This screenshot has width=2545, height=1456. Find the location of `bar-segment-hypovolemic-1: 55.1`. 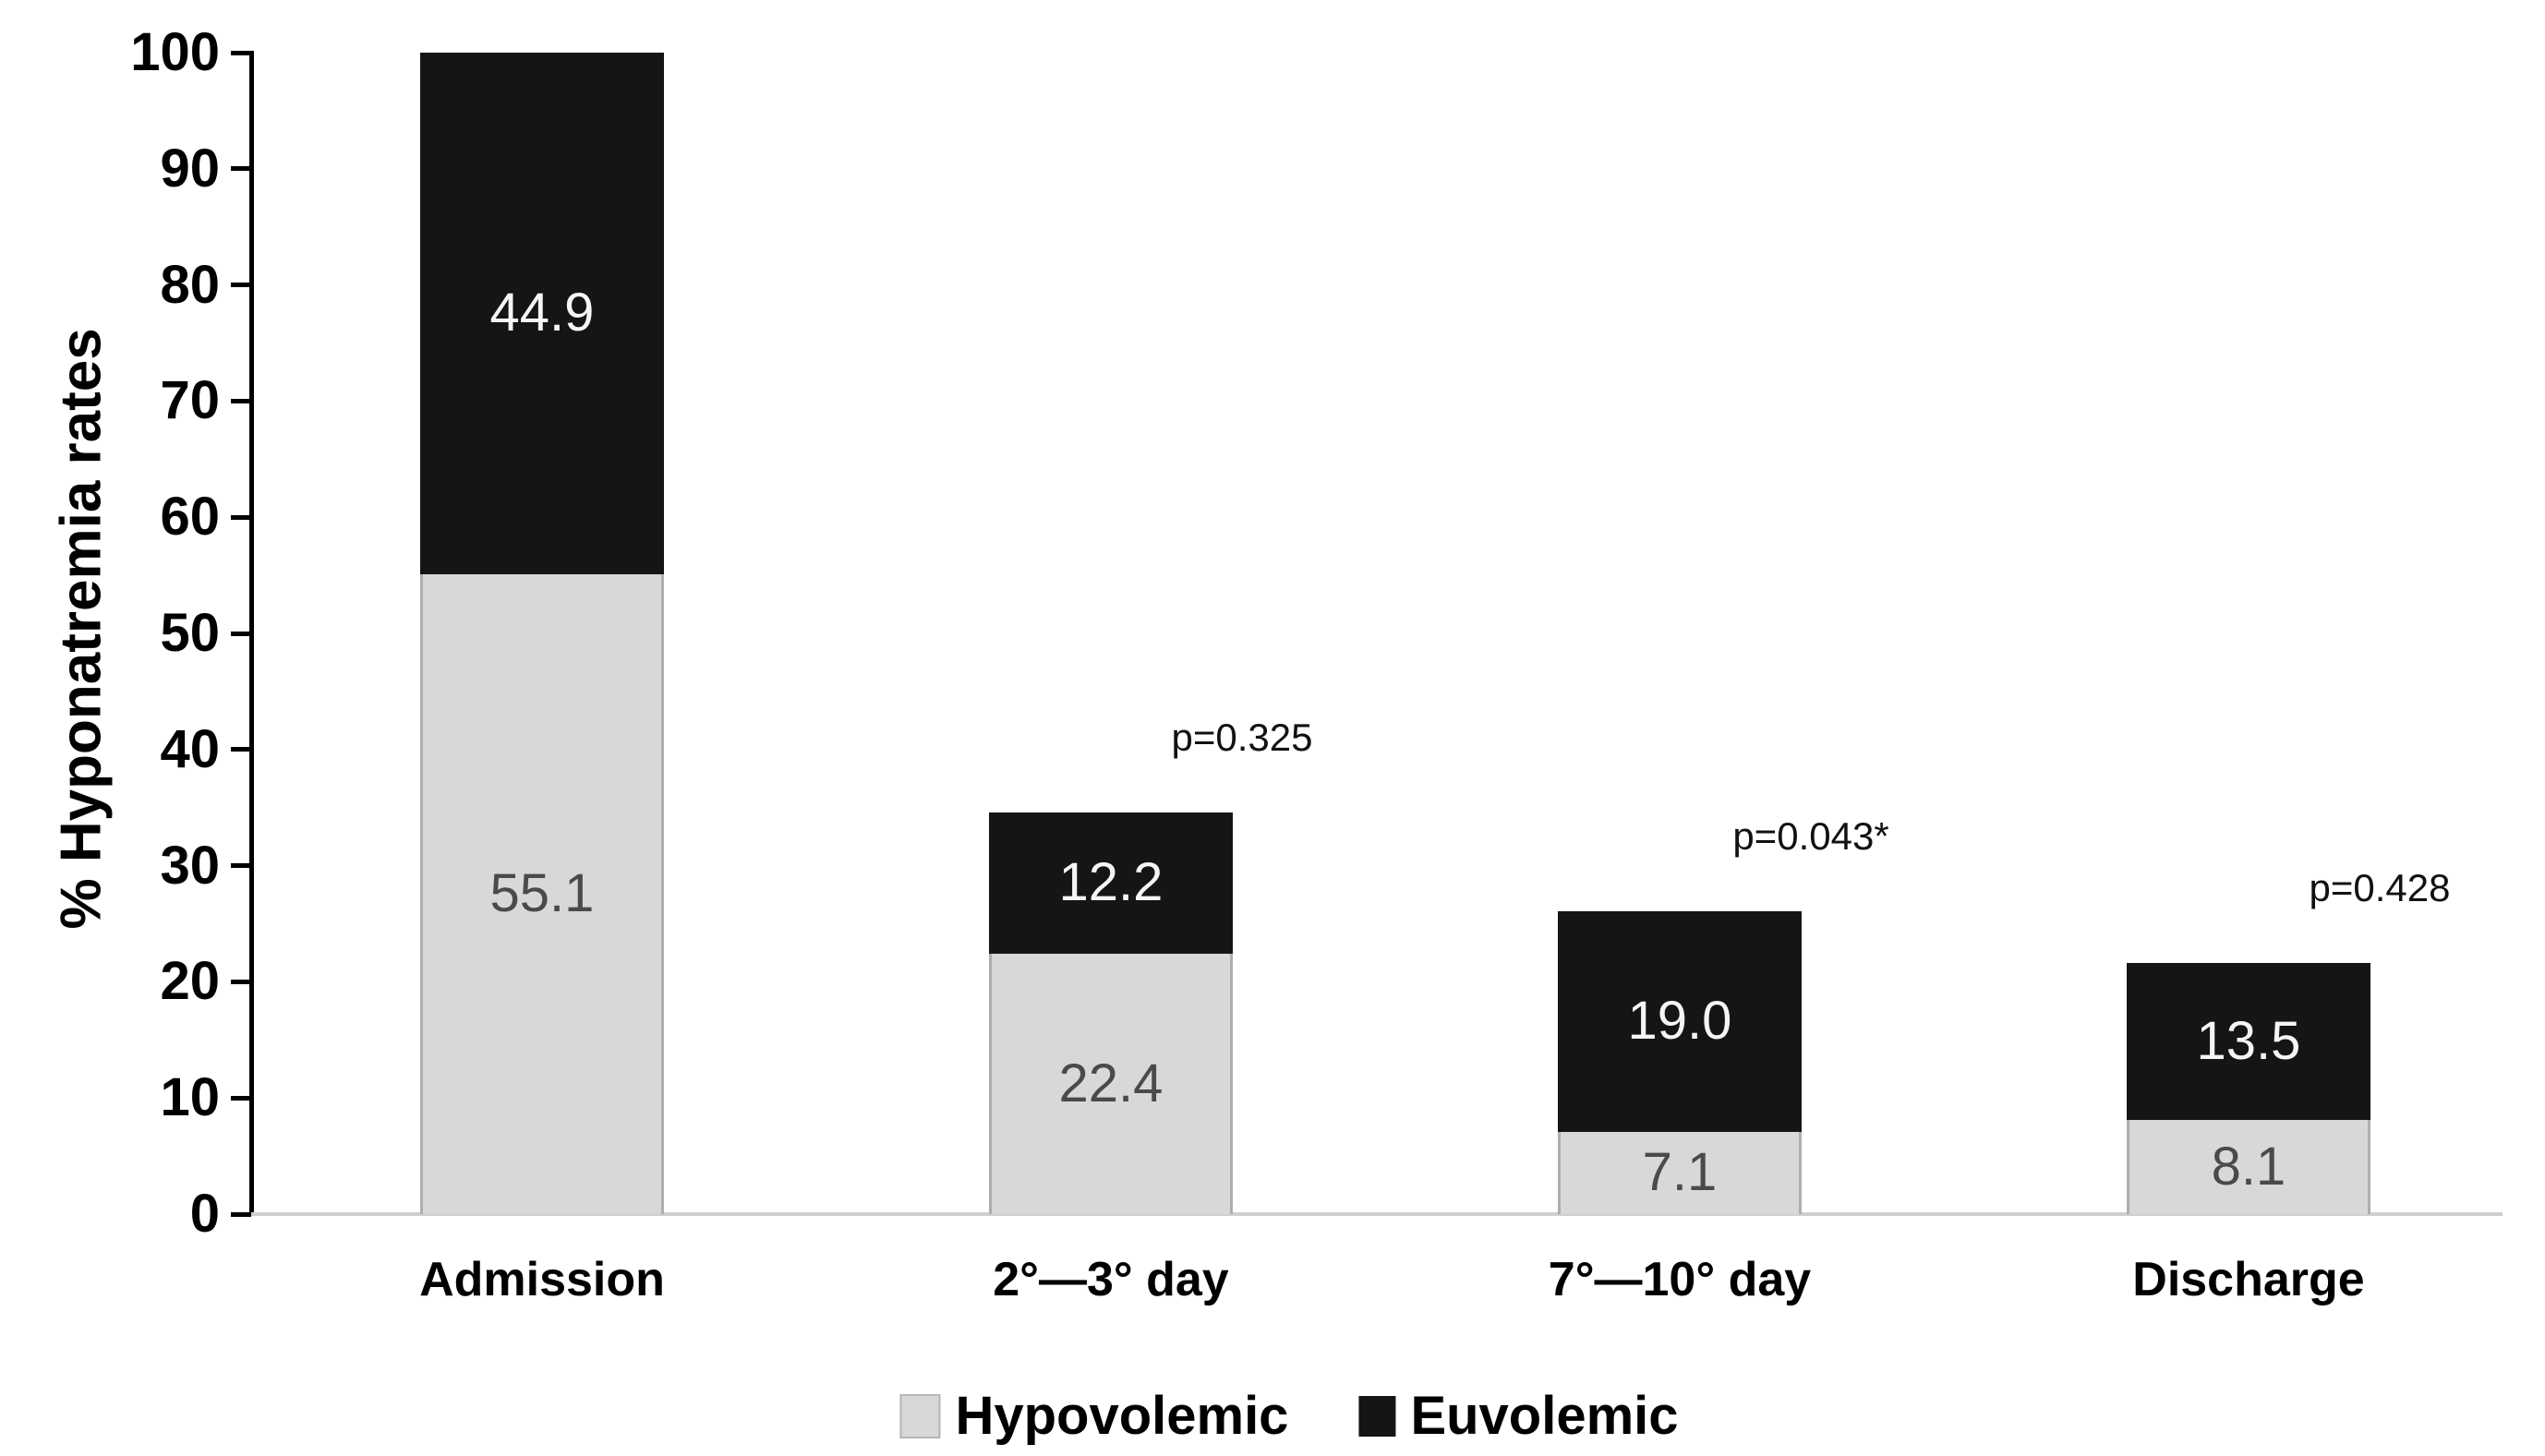

bar-segment-hypovolemic-1: 55.1 is located at coordinates (542, 893).